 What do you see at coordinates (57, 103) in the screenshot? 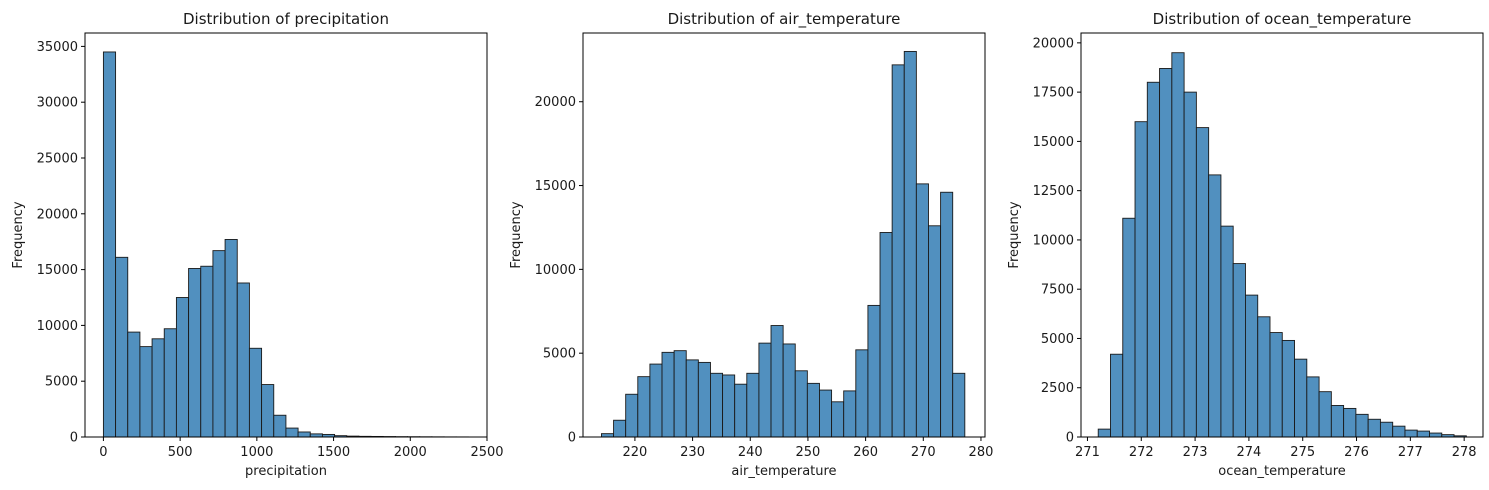
I see `y-tick-label: 30000` at bounding box center [57, 103].